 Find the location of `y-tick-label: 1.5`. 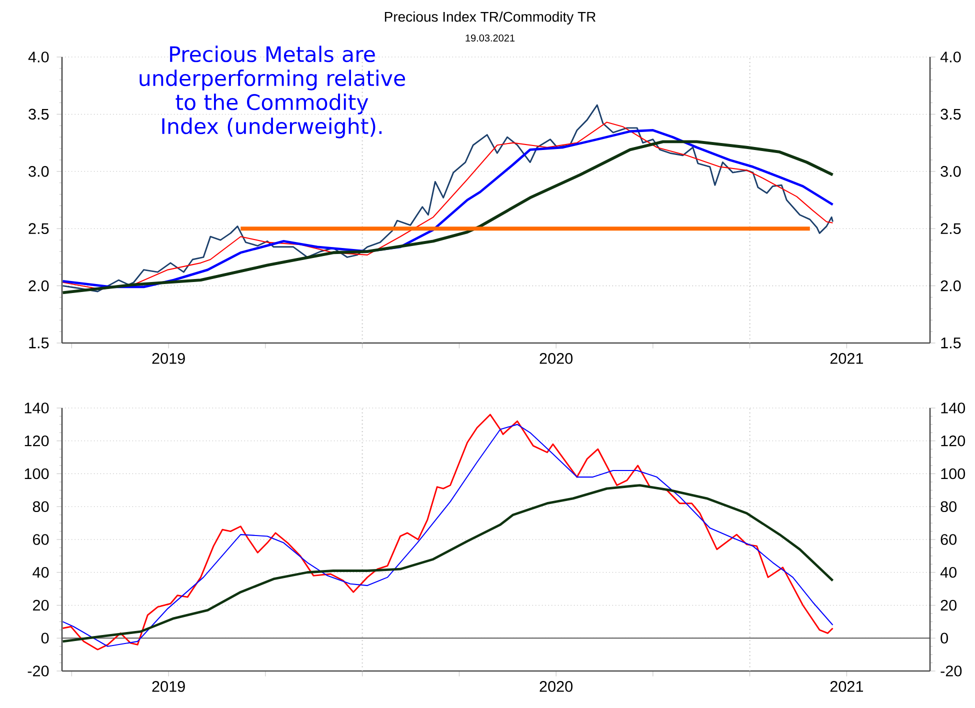

y-tick-label: 1.5 is located at coordinates (39, 343).